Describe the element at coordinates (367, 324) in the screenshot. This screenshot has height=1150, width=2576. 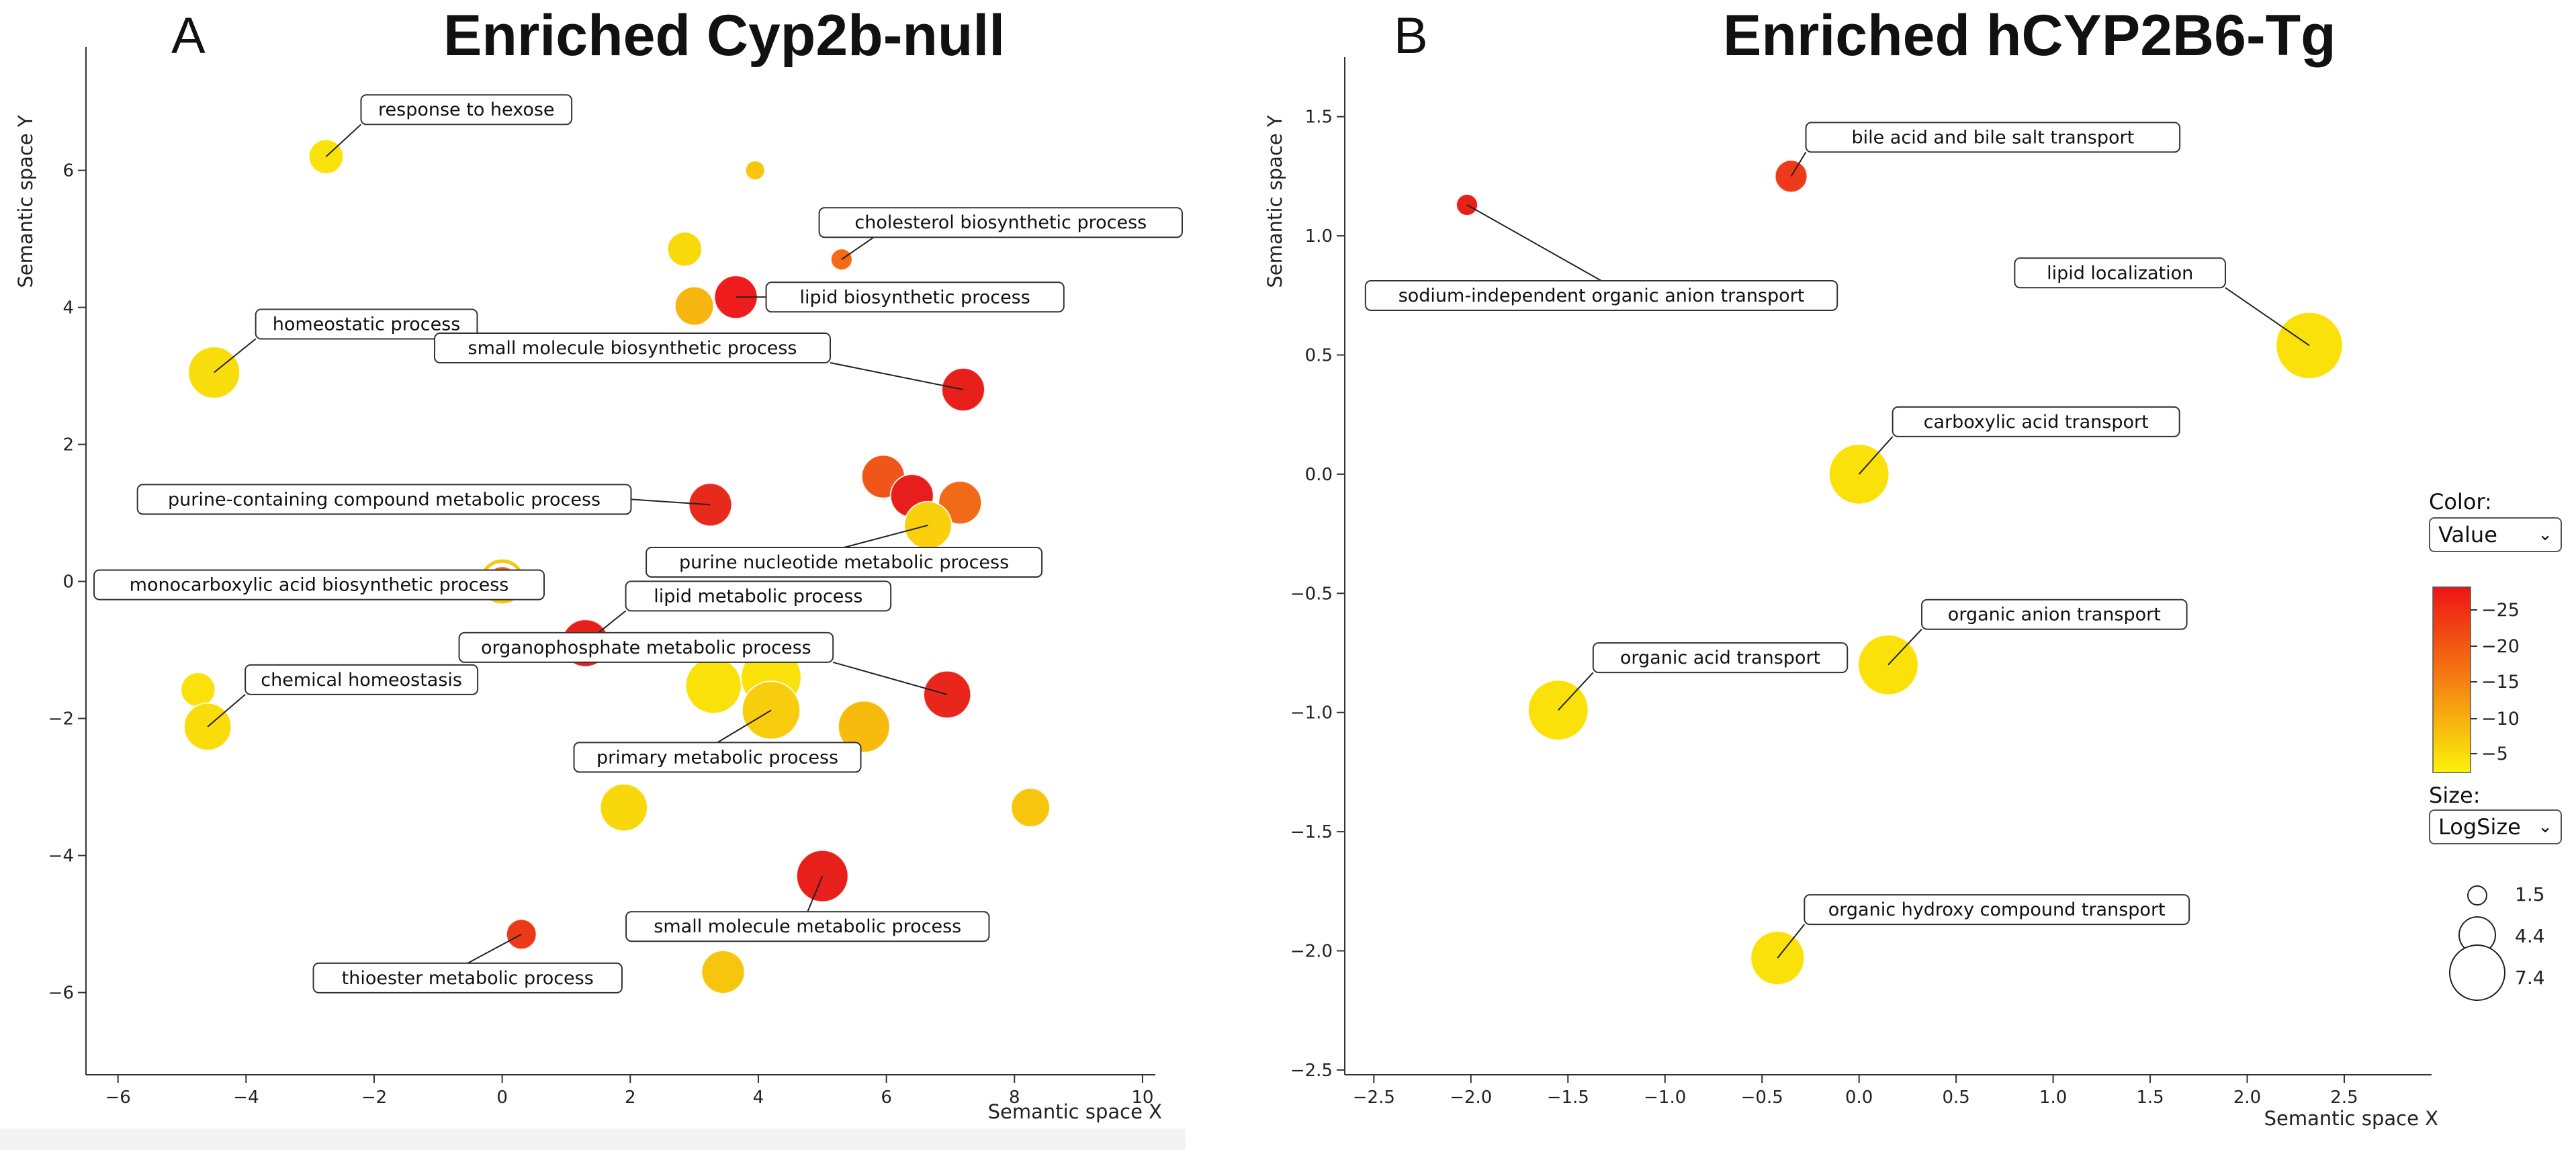
I see `point-label: homeostatic process` at that location.